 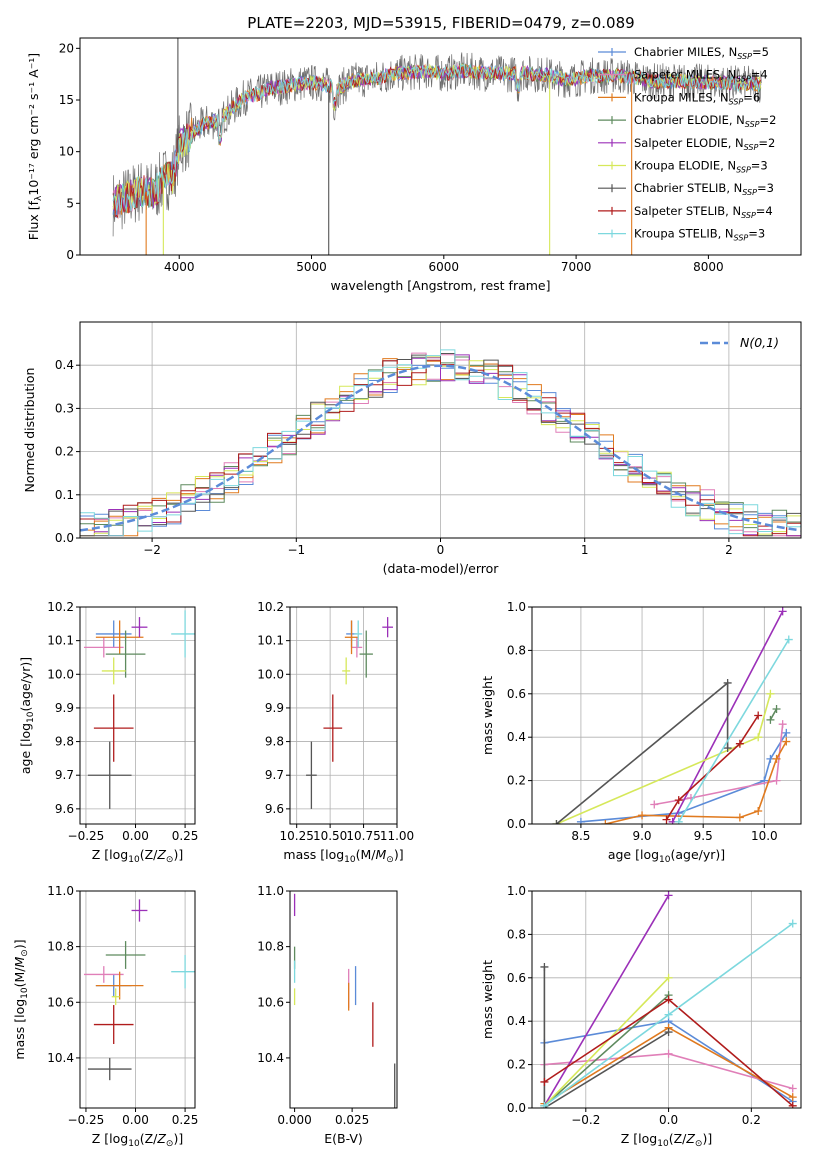 What do you see at coordinates (516, 1065) in the screenshot?
I see `y-tick-label: 0.2` at bounding box center [516, 1065].